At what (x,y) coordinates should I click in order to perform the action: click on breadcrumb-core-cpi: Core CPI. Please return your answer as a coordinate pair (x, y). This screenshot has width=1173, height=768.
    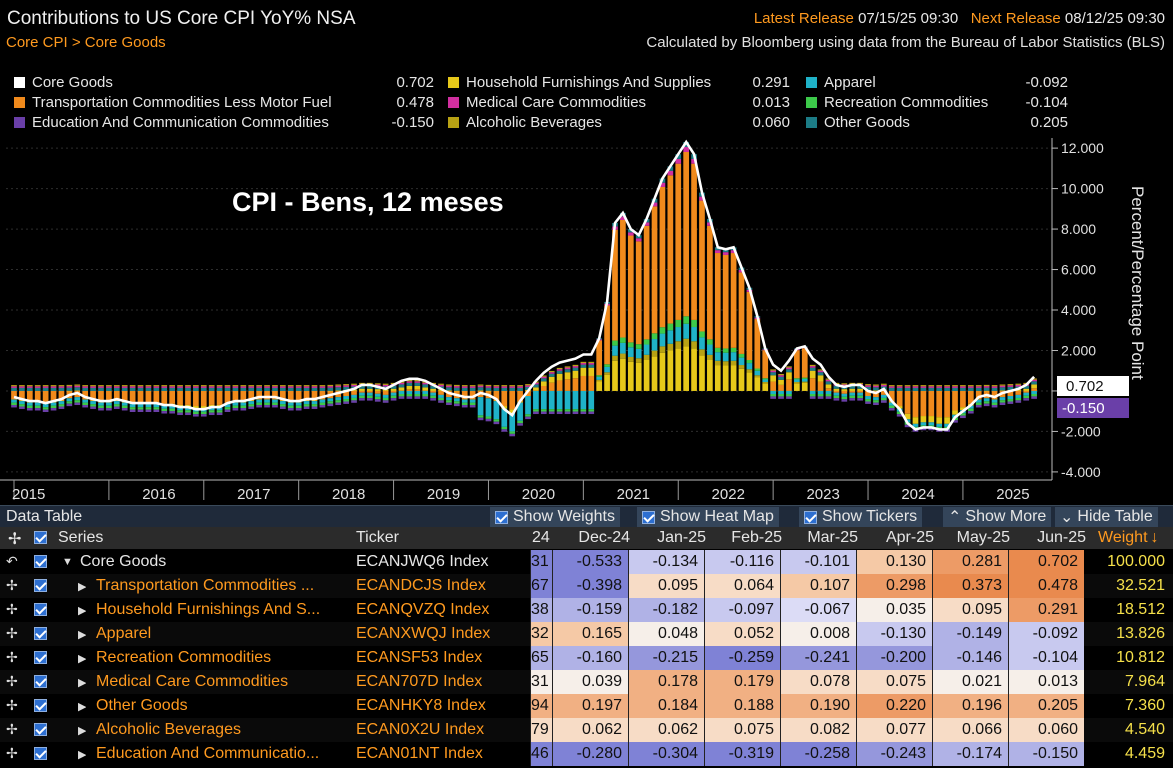
    Looking at the image, I should click on (37, 42).